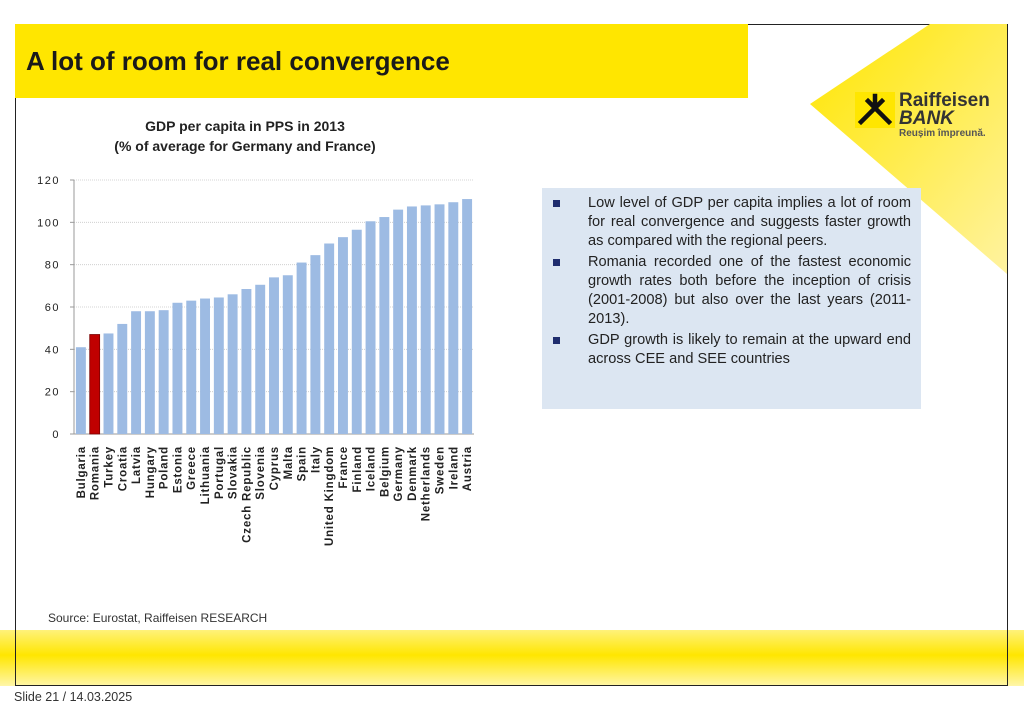  Describe the element at coordinates (261, 473) in the screenshot. I see `x-category-label: Slovenia` at that location.